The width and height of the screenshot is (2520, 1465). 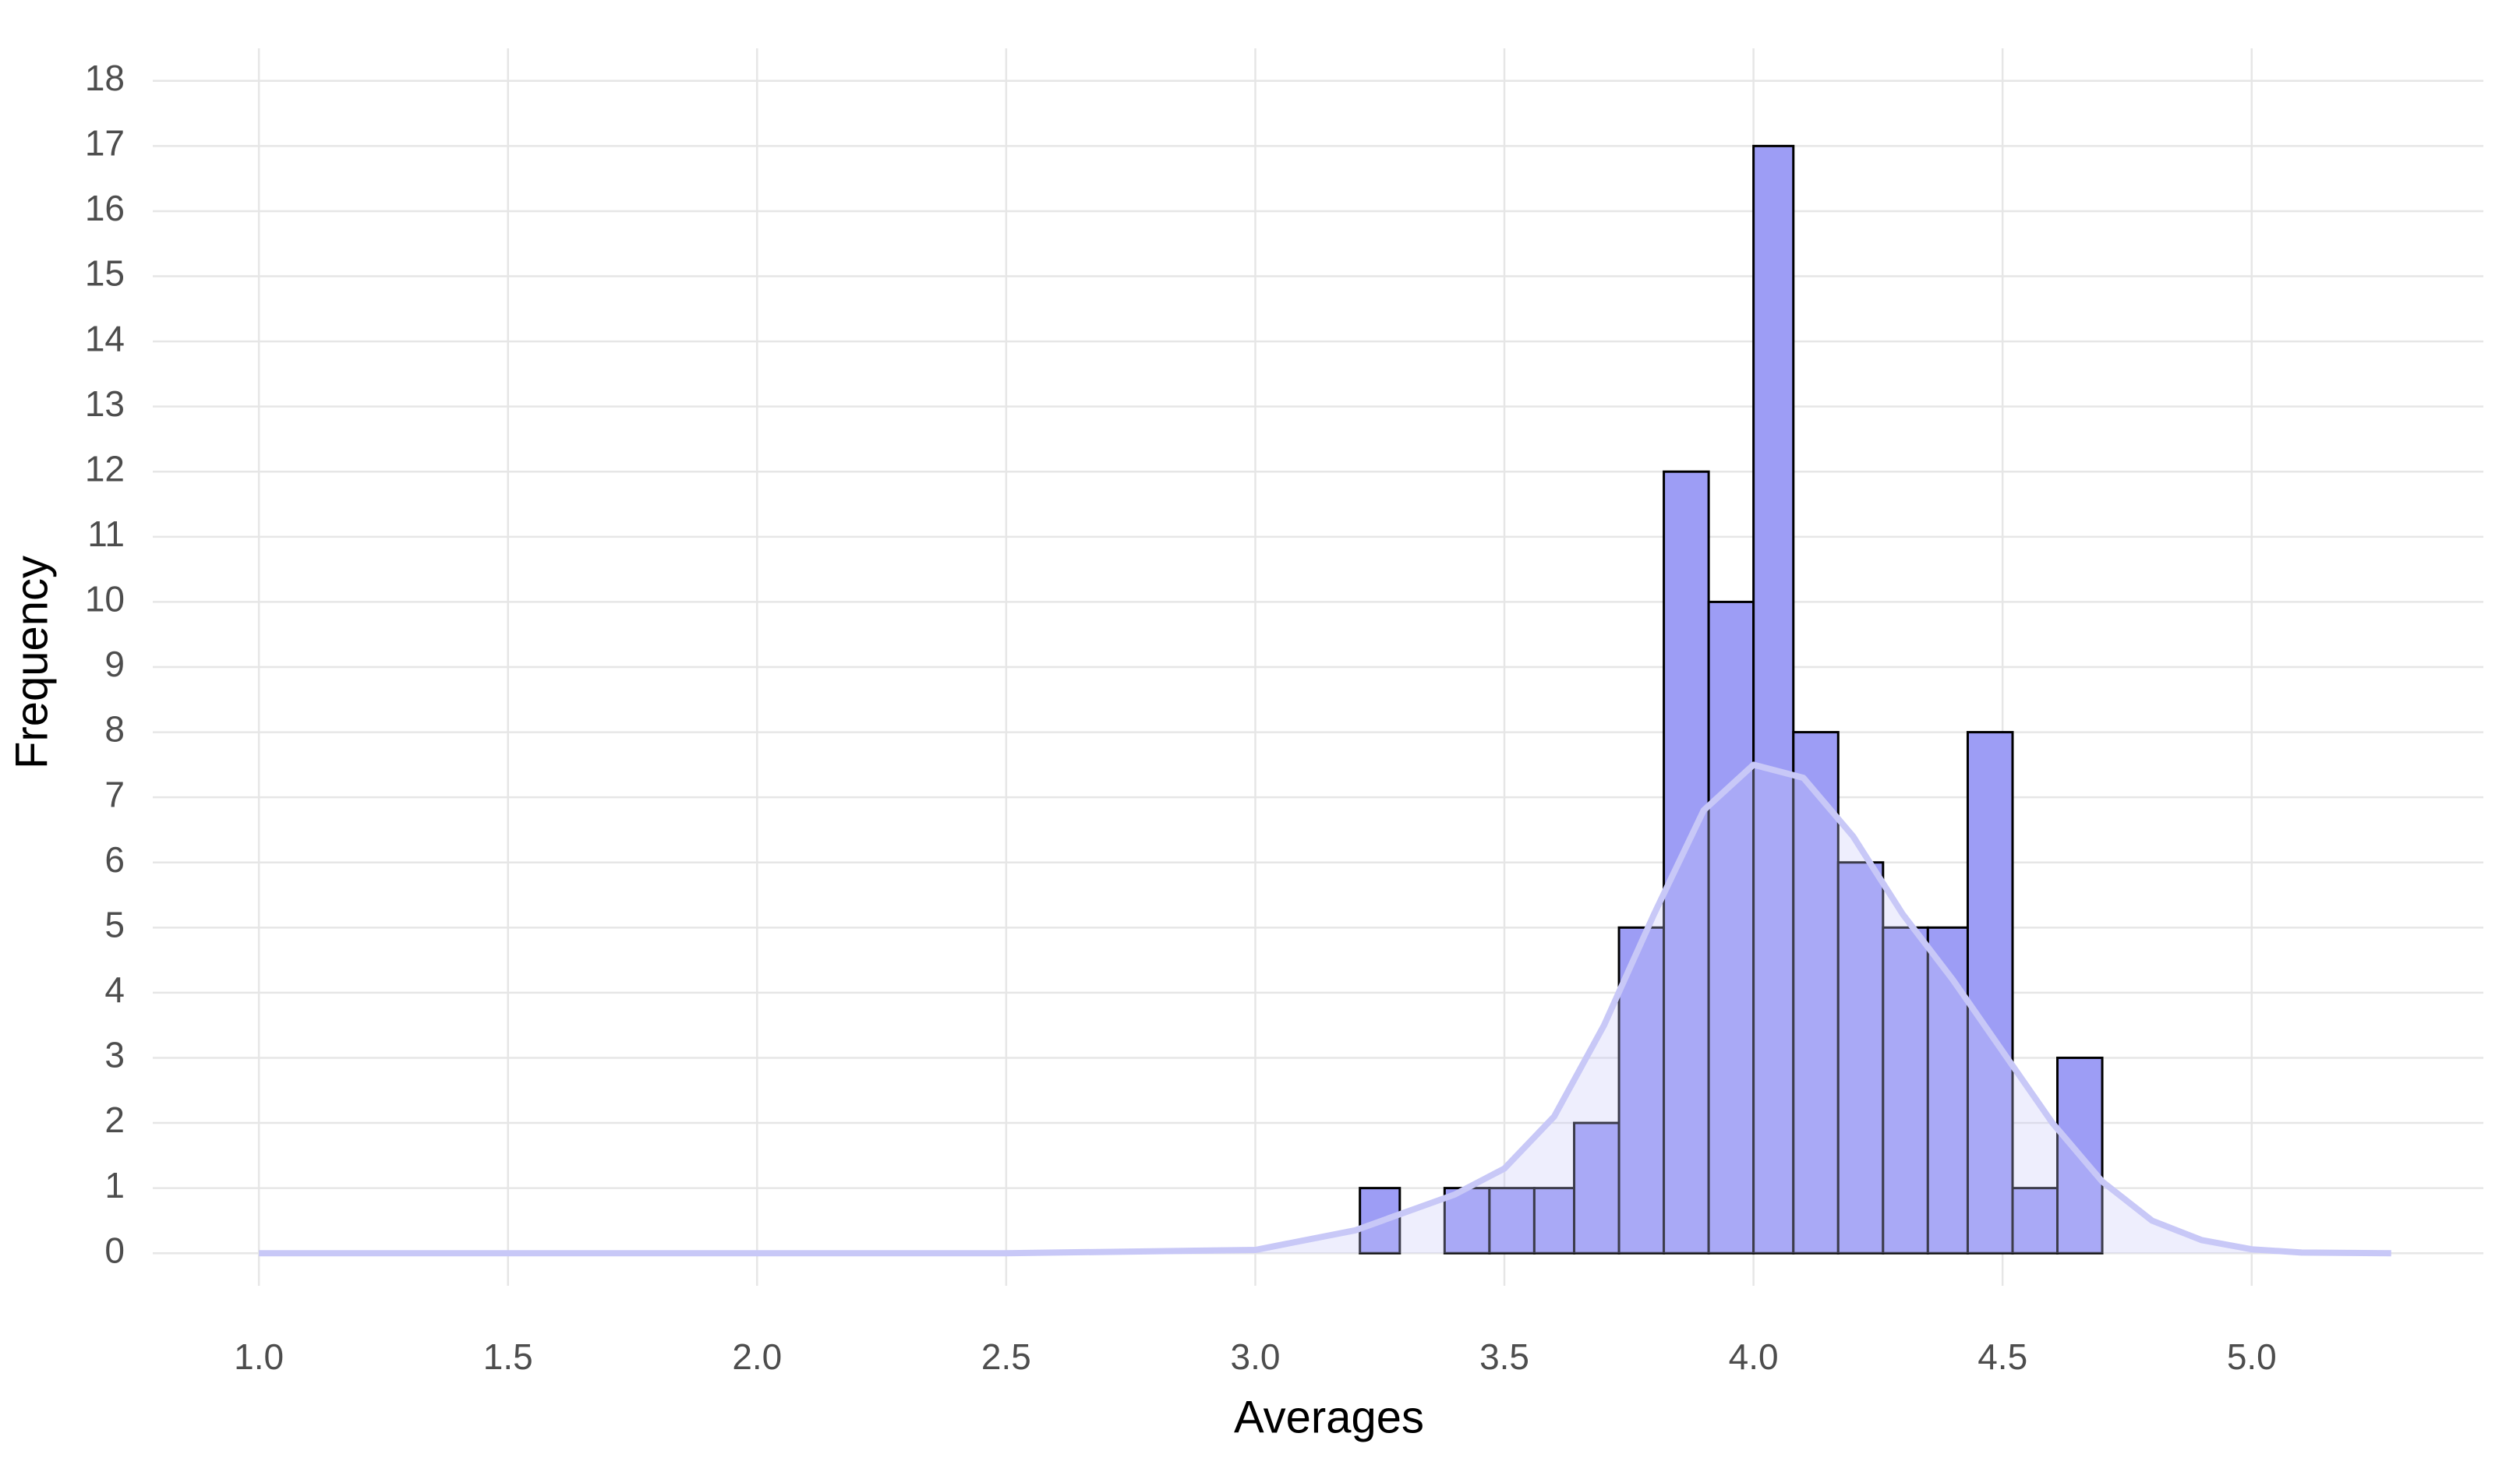 I want to click on x-axis-title: Averages, so click(x=1329, y=1417).